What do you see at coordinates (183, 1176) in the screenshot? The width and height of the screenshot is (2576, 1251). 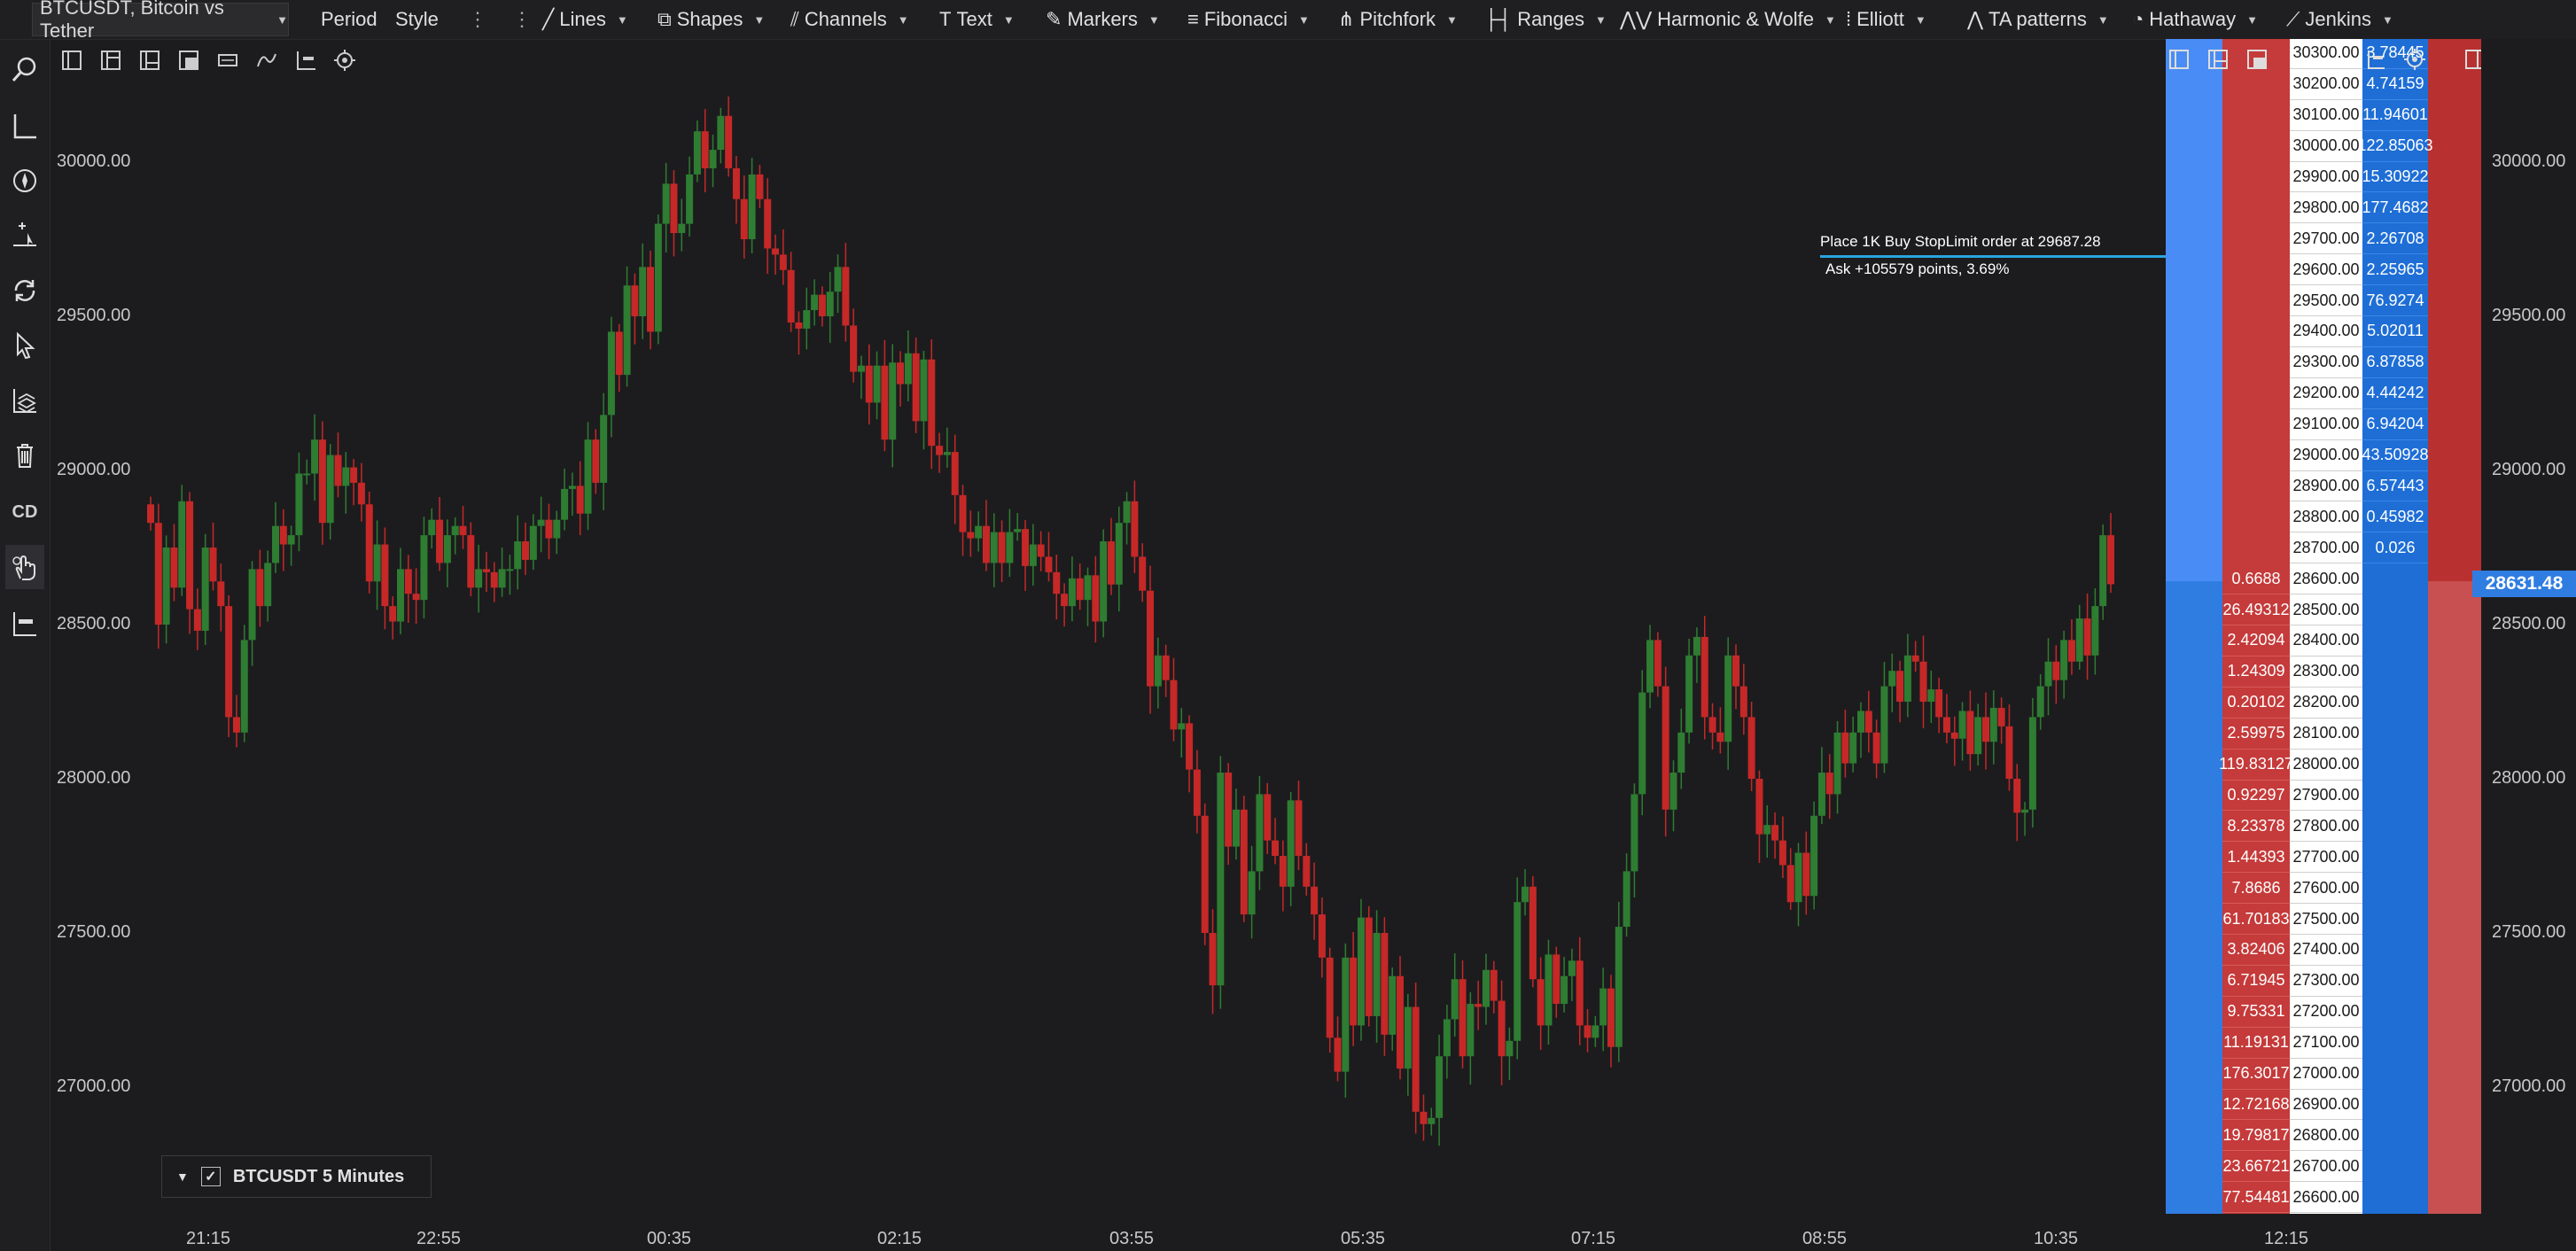 I see `legend-collapse-icon: ▼` at bounding box center [183, 1176].